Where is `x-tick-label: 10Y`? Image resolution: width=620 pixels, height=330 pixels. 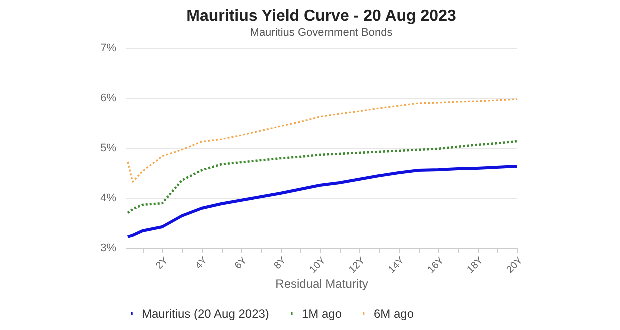 x-tick-label: 10Y is located at coordinates (318, 265).